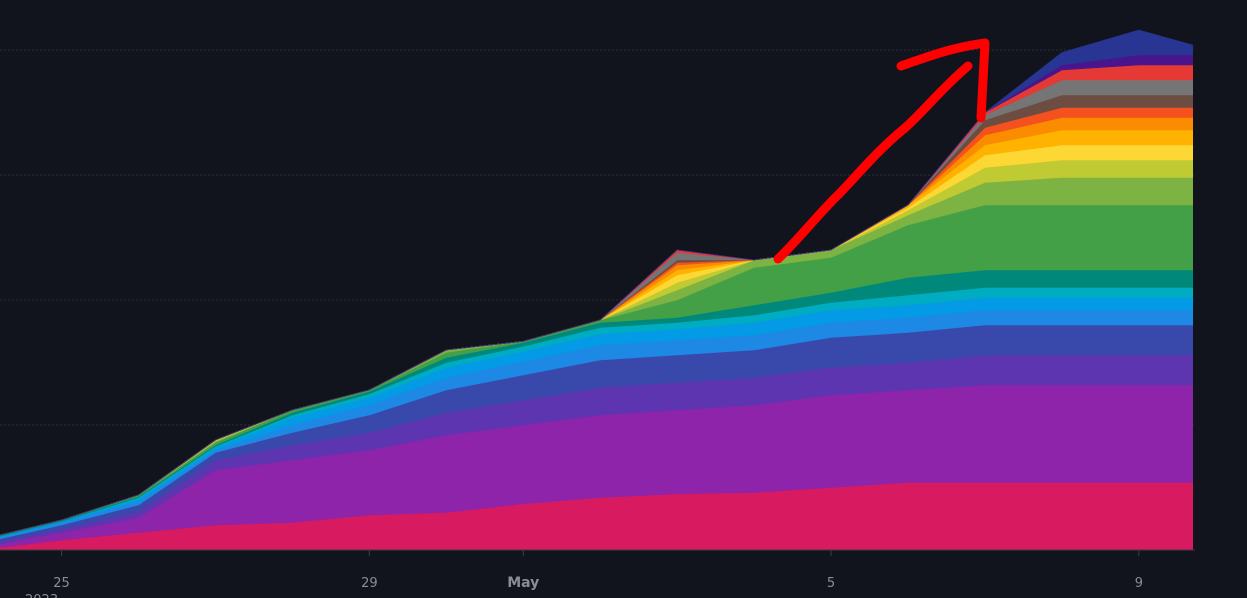 The height and width of the screenshot is (598, 1247). I want to click on x-tick-label: 29, so click(369, 583).